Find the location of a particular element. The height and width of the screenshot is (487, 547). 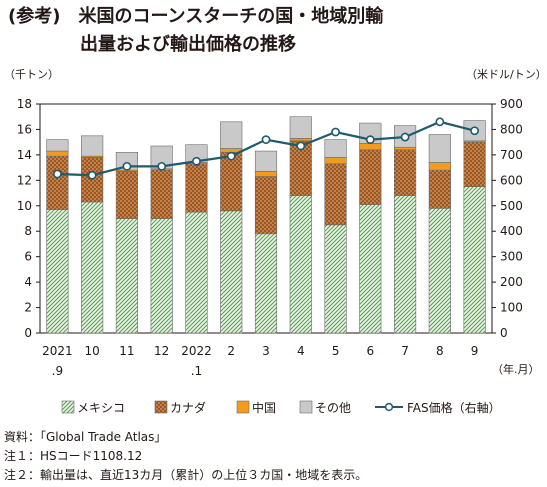

fas-price-line is located at coordinates (266, 148).